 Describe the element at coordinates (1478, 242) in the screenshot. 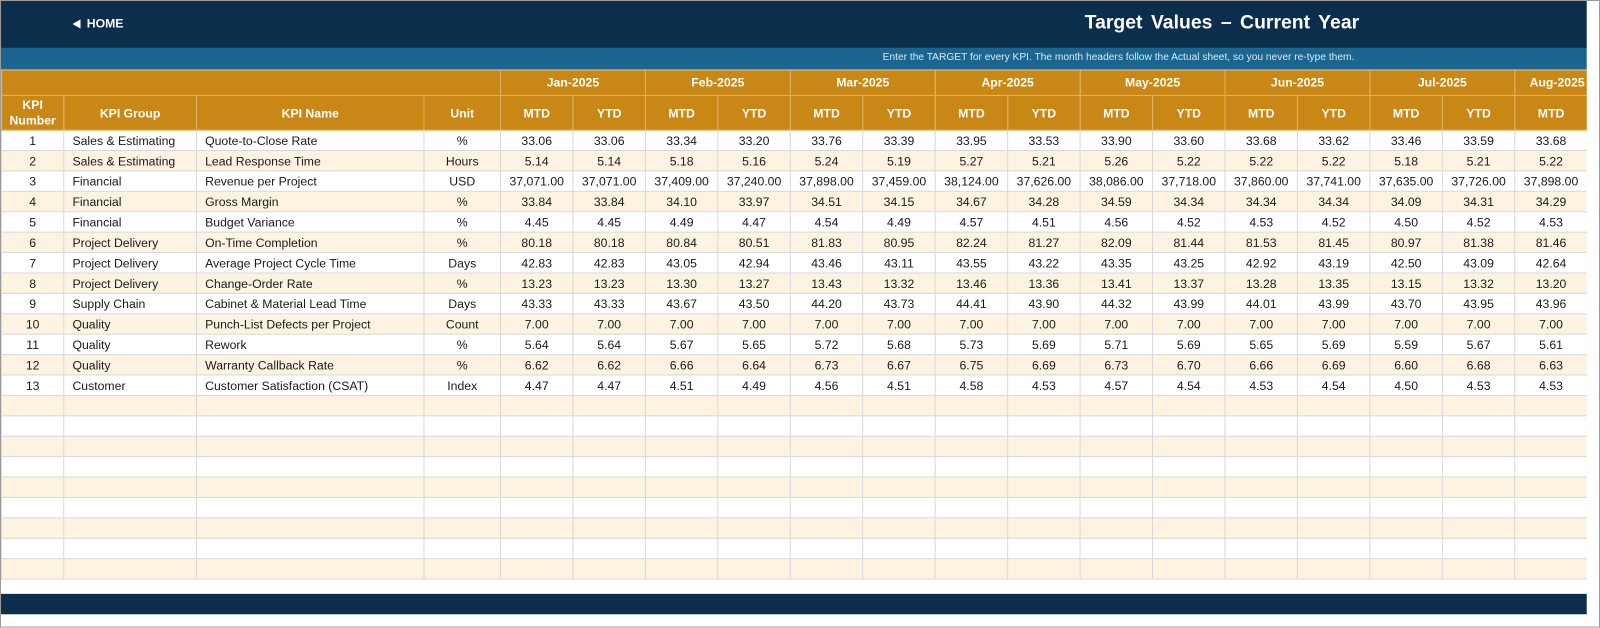

I see `target-value: 81.38` at that location.